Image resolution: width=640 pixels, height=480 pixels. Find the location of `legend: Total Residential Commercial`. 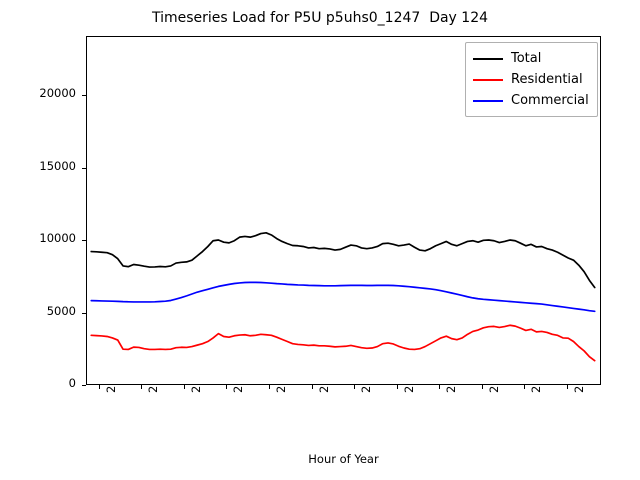

legend: Total Residential Commercial is located at coordinates (531, 79).